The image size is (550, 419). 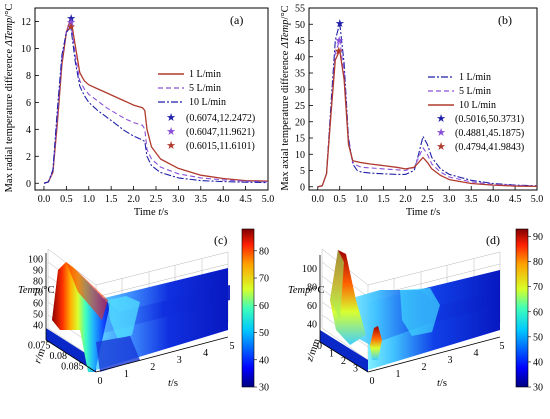 I want to click on surface-ridge, so click(x=81, y=317).